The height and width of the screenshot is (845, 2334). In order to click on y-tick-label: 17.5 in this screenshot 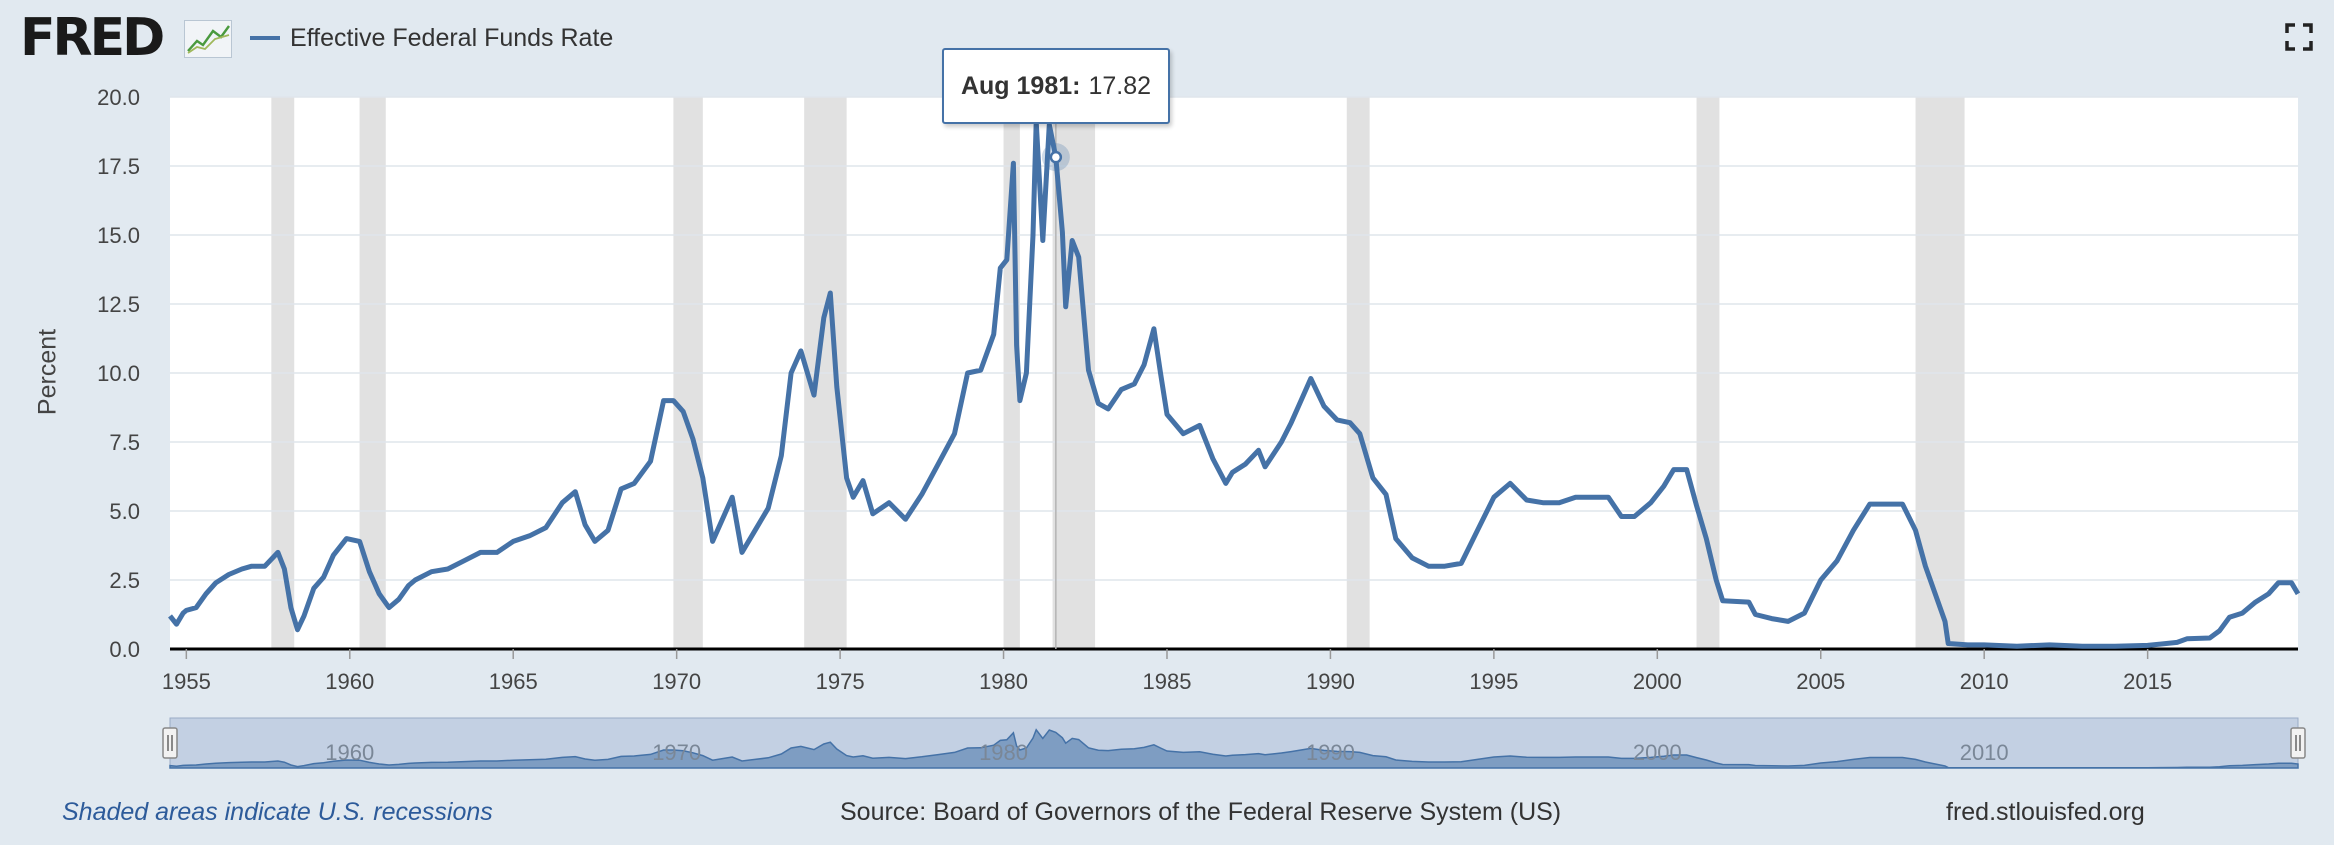, I will do `click(118, 166)`.